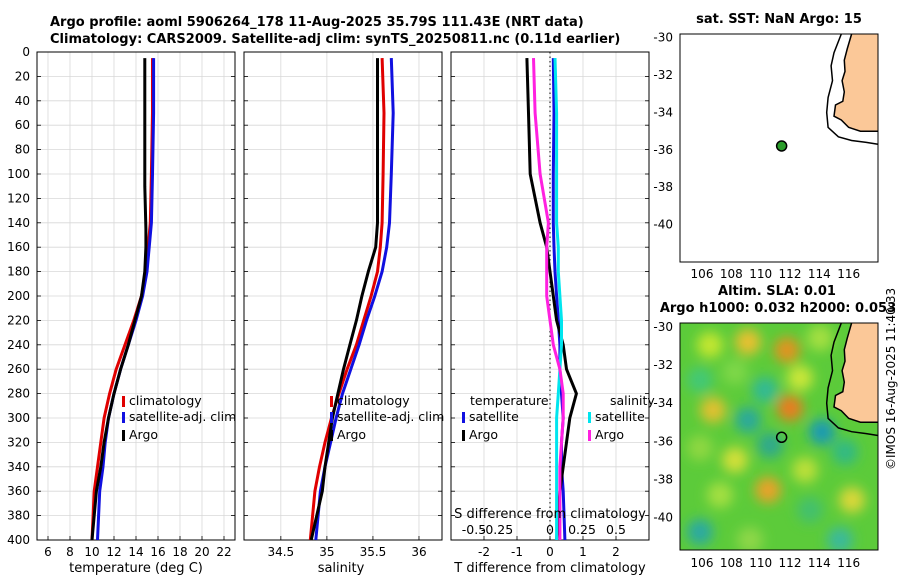 This screenshot has height=580, width=900. What do you see at coordinates (373, 400) in the screenshot?
I see `legend-climatology-2: climatology` at bounding box center [373, 400].